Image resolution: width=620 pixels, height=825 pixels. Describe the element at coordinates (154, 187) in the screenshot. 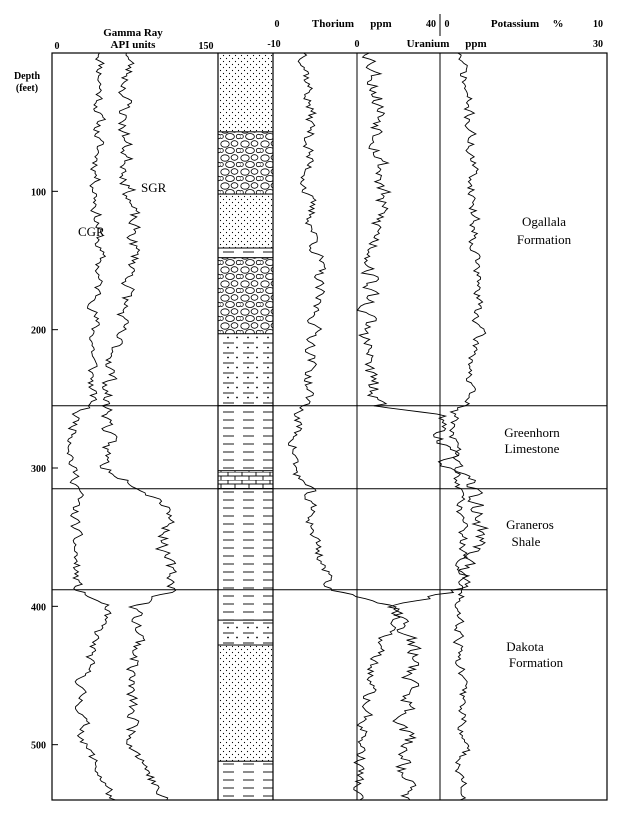

I see `sgr-curve-label: SGR` at that location.